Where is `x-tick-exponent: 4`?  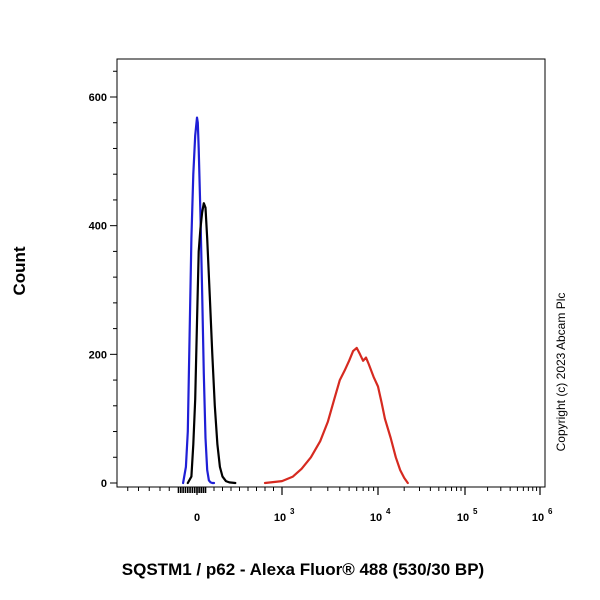 x-tick-exponent: 4 is located at coordinates (388, 511).